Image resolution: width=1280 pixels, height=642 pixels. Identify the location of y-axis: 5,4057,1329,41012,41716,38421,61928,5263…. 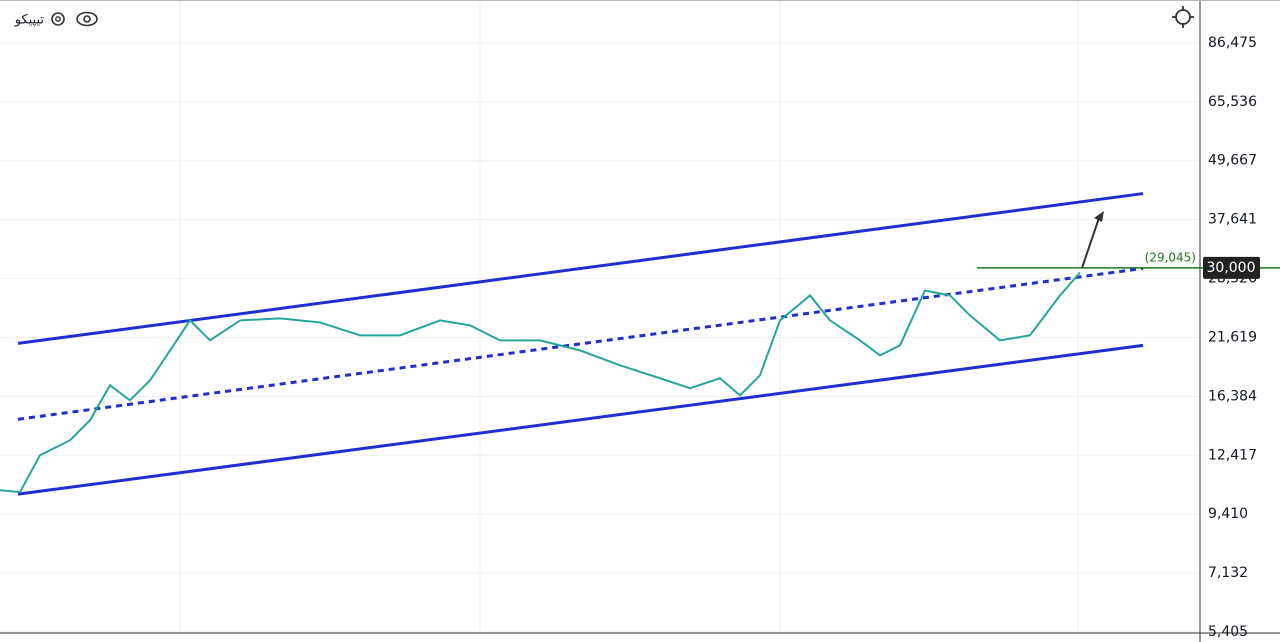
(1231, 337).